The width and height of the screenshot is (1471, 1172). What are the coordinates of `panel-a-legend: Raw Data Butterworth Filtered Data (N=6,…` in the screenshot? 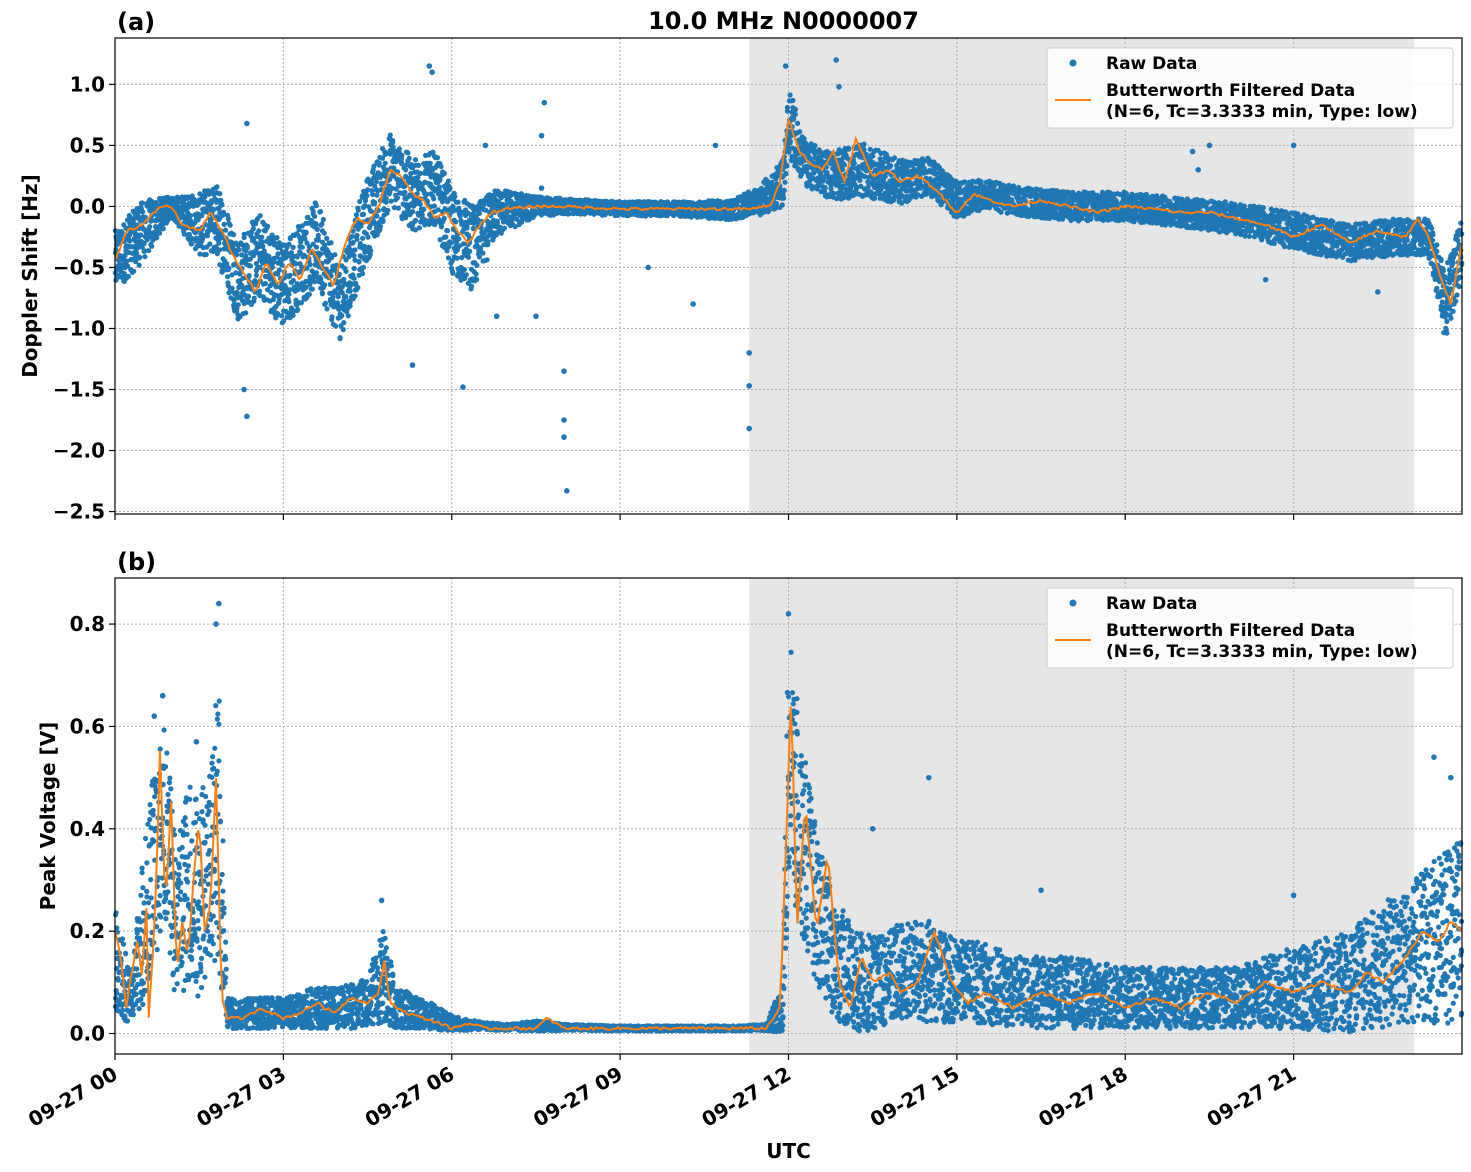 It's located at (1250, 88).